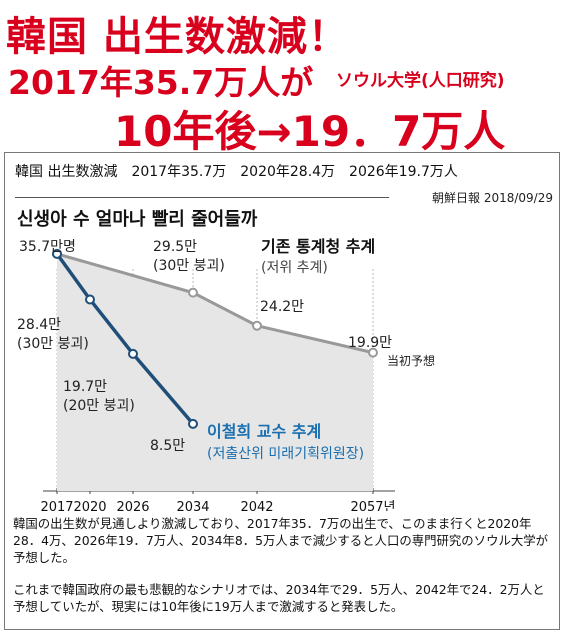 The width and height of the screenshot is (564, 633). What do you see at coordinates (99, 396) in the screenshot?
I see `data-label: 19.7만 (20만 붕괴)` at bounding box center [99, 396].